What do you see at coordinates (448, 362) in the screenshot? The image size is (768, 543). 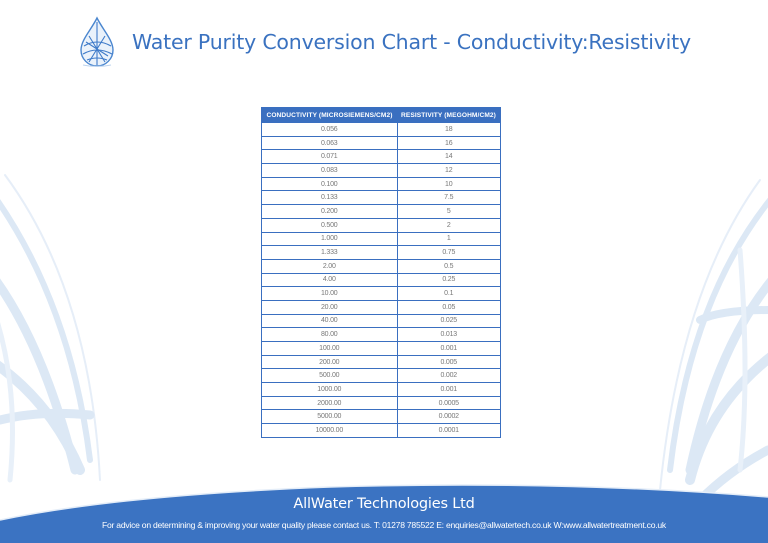 I see `resistivity-cell: 0.005` at bounding box center [448, 362].